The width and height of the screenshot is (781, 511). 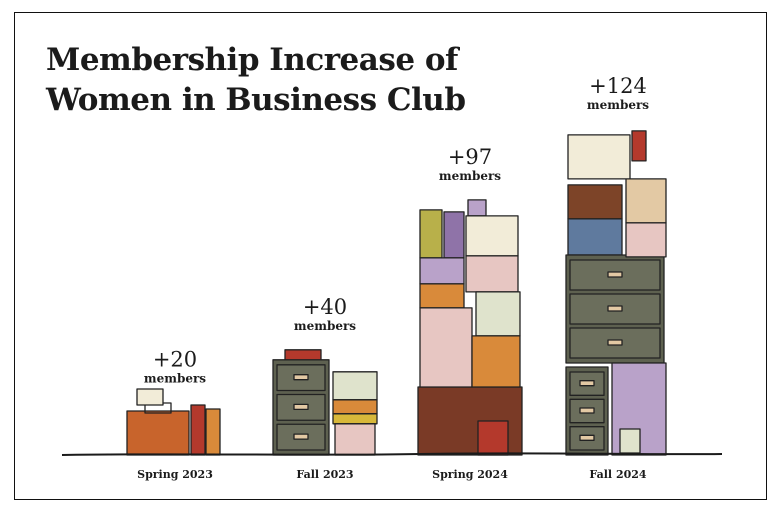 I want to click on side-table, so click(x=355, y=439).